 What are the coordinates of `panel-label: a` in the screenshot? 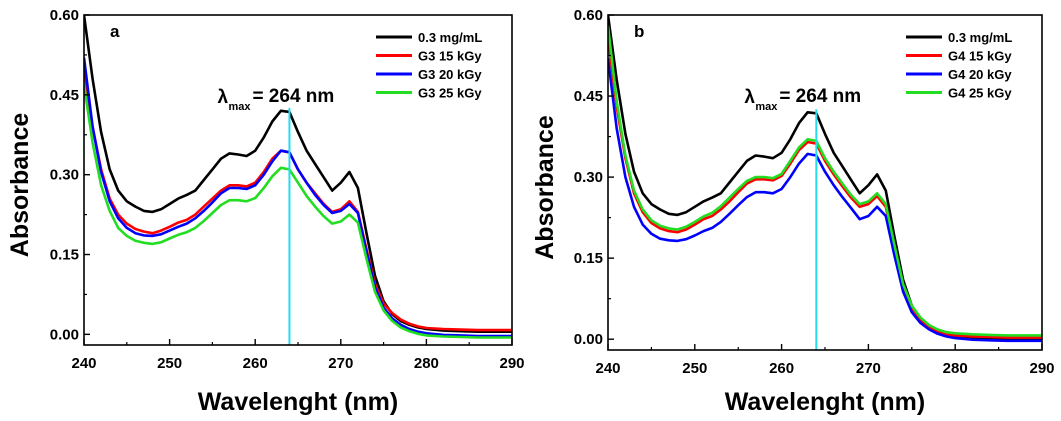 It's located at (115, 31).